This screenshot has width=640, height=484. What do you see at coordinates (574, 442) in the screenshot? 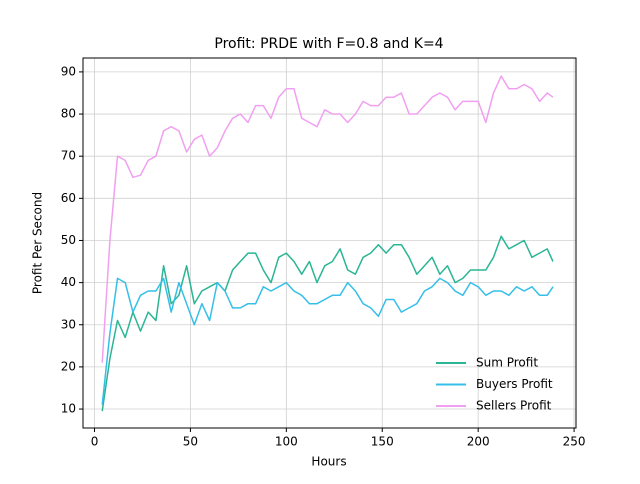
I see `x-tick-label: 250` at bounding box center [574, 442].